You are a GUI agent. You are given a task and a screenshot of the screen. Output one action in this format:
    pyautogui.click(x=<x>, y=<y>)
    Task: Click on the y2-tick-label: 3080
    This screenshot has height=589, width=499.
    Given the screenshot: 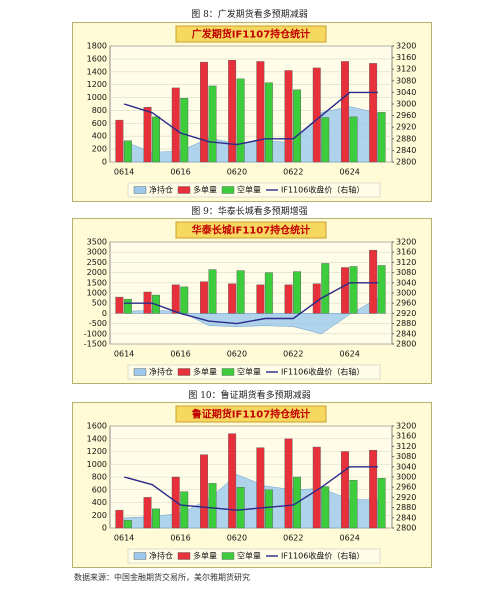 What is the action you would take?
    pyautogui.click(x=406, y=272)
    